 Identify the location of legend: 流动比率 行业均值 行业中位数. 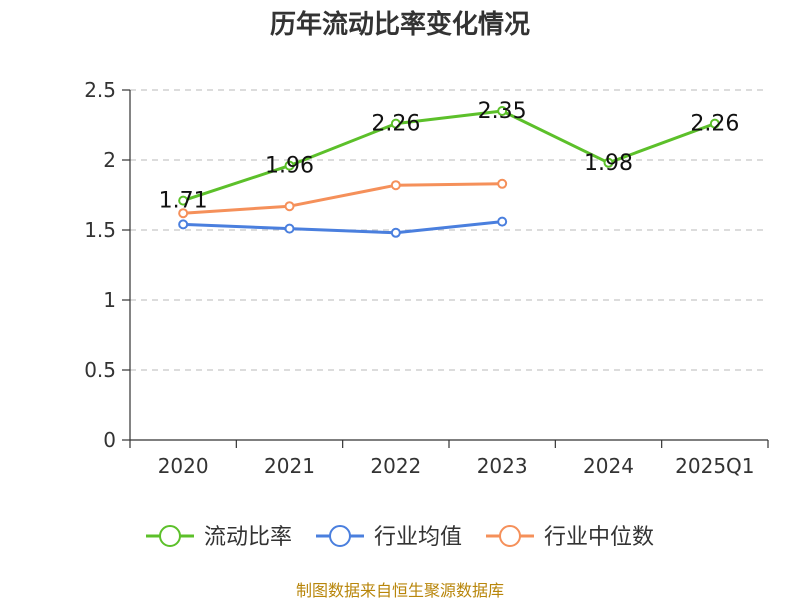
(400, 537).